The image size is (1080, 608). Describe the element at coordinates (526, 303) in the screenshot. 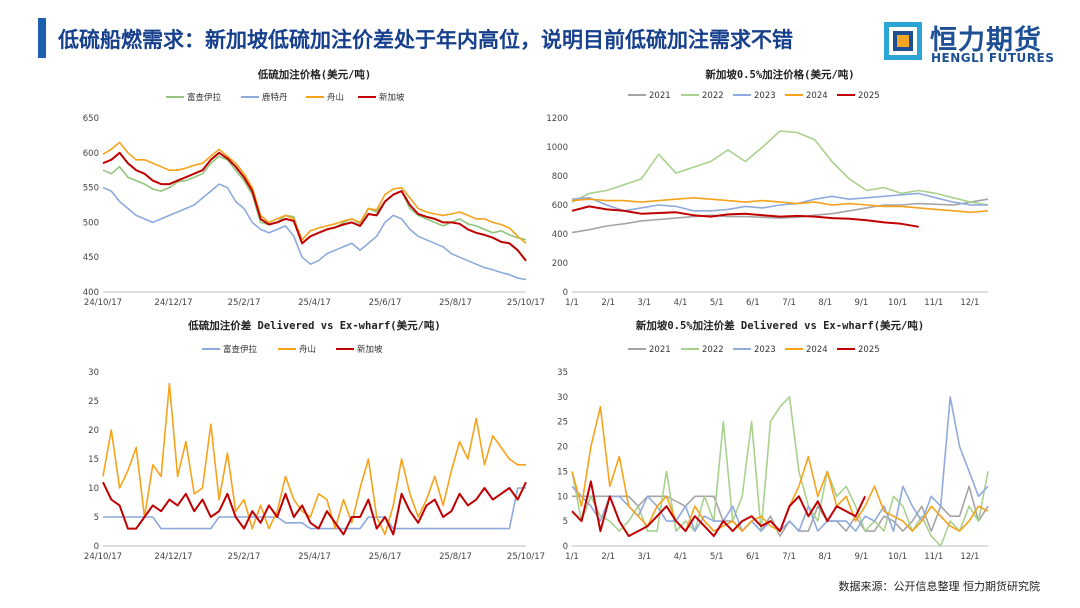

I see `x-tick-label: 25/10/17` at that location.